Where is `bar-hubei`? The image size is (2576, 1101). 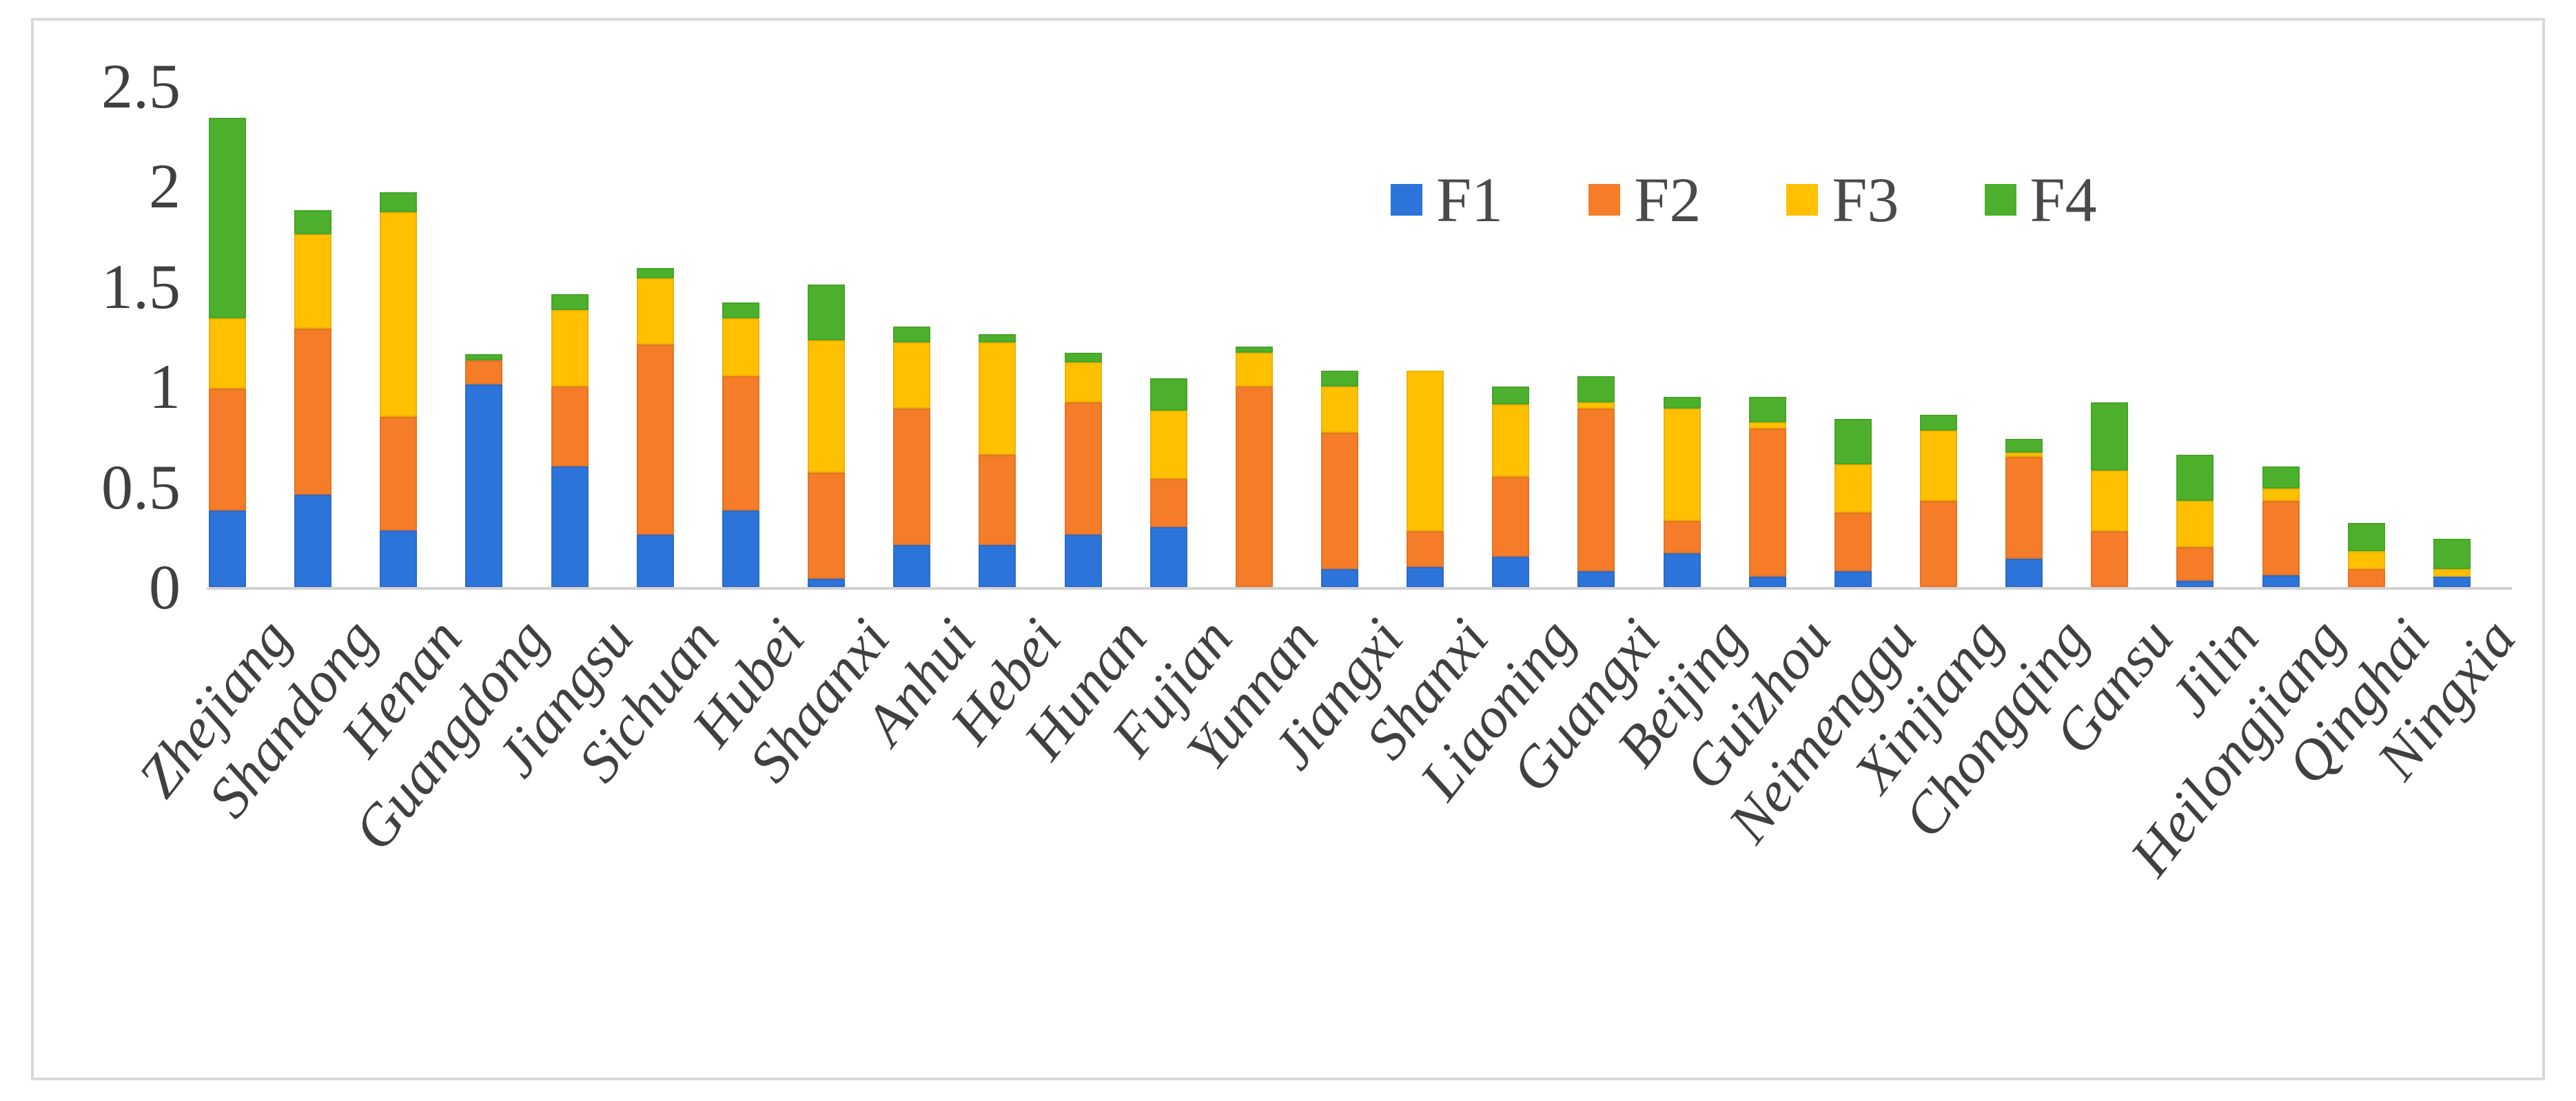
bar-hubei is located at coordinates (740, 444).